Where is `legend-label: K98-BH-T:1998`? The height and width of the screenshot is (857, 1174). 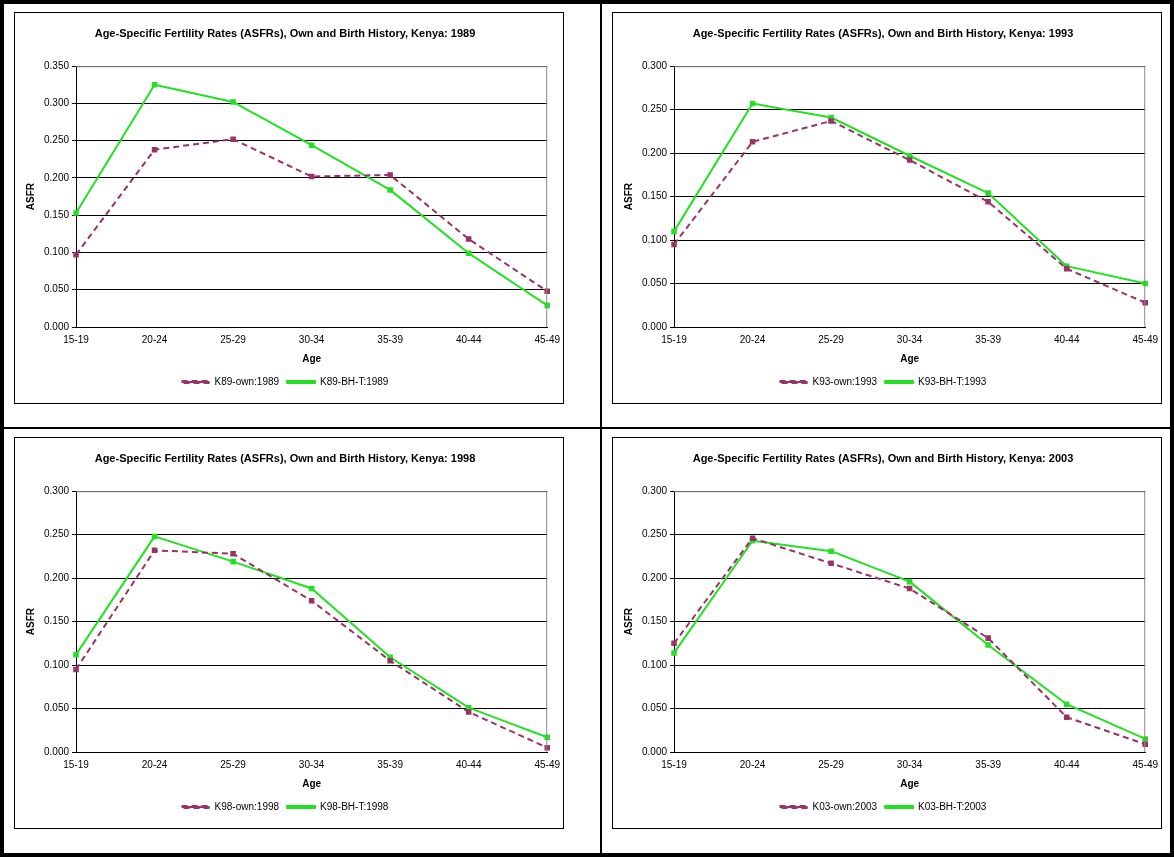
legend-label: K98-BH-T:1998 is located at coordinates (354, 806).